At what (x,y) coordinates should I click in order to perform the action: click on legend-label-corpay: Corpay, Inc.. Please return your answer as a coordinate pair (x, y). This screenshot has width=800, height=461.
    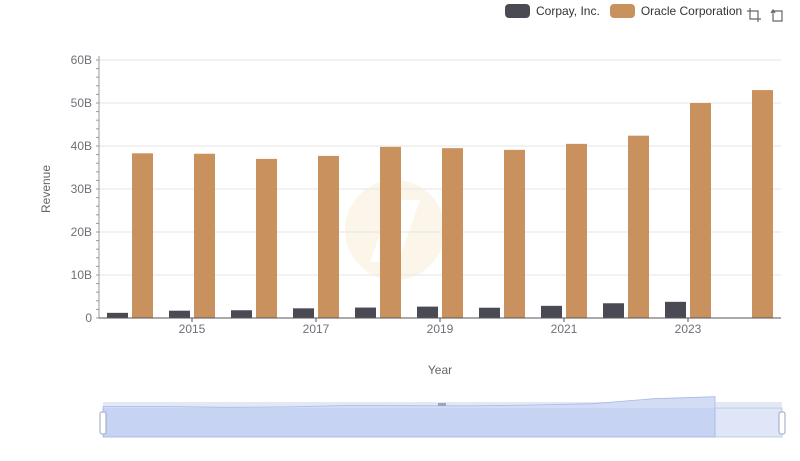
    Looking at the image, I should click on (568, 11).